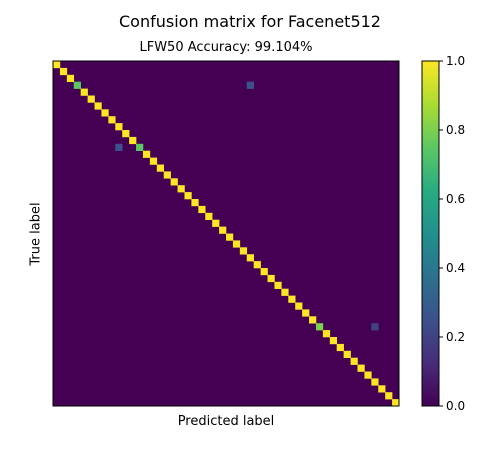 This screenshot has height=450, width=500. What do you see at coordinates (430, 233) in the screenshot?
I see `colorbar-gradient` at bounding box center [430, 233].